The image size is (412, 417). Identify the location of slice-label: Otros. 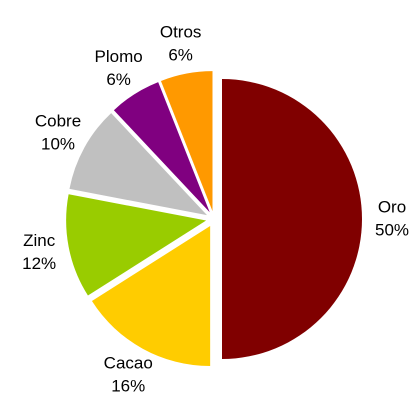
(181, 32).